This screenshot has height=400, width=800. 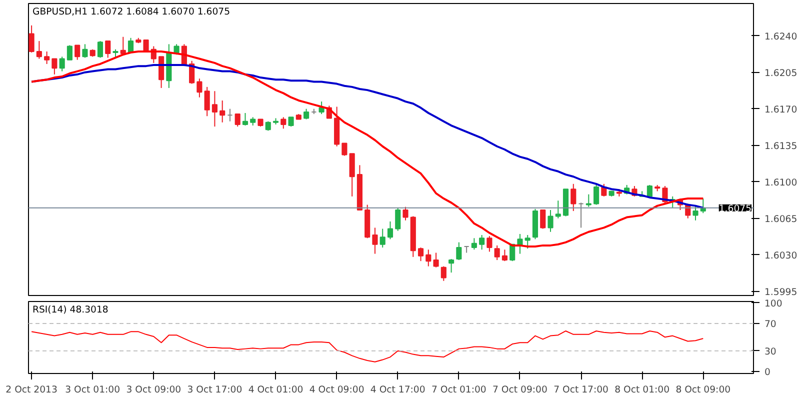 I want to click on ref-line-label: 1.6075, so click(x=735, y=208).